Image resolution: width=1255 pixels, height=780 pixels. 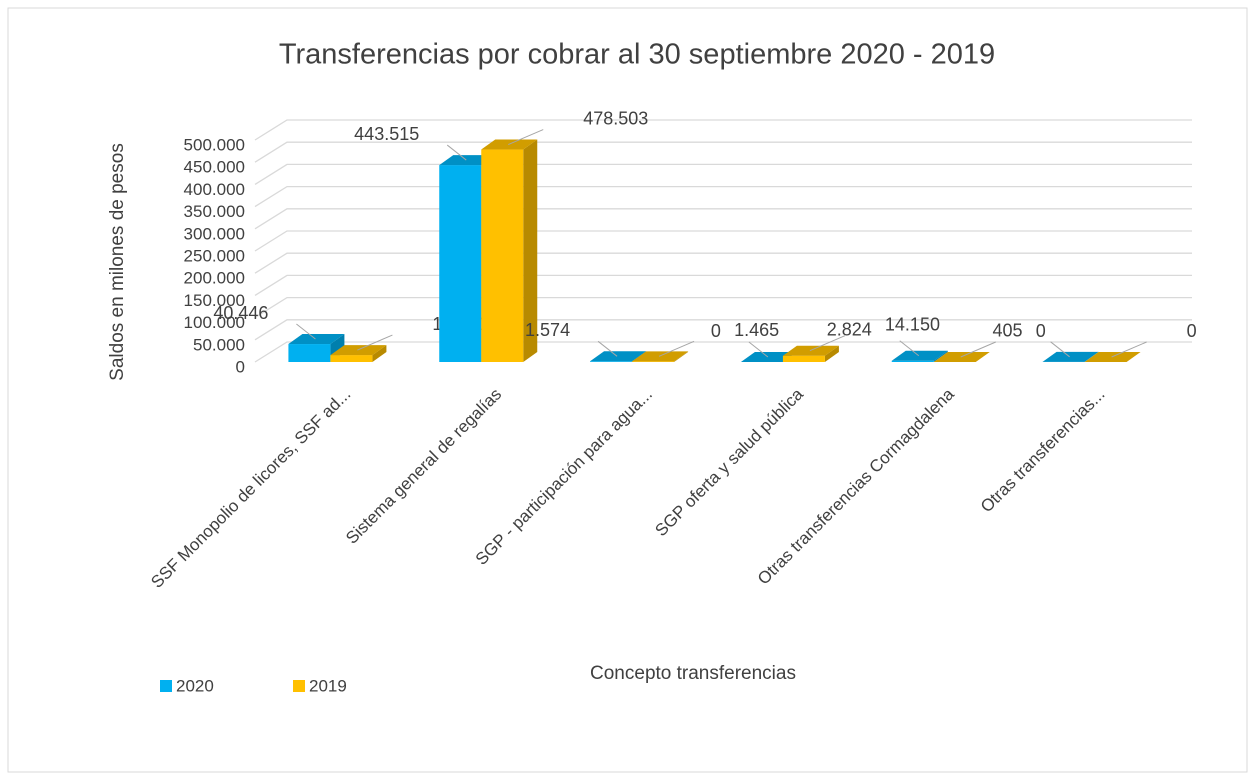 I want to click on value-label: 443.515, so click(x=386, y=134).